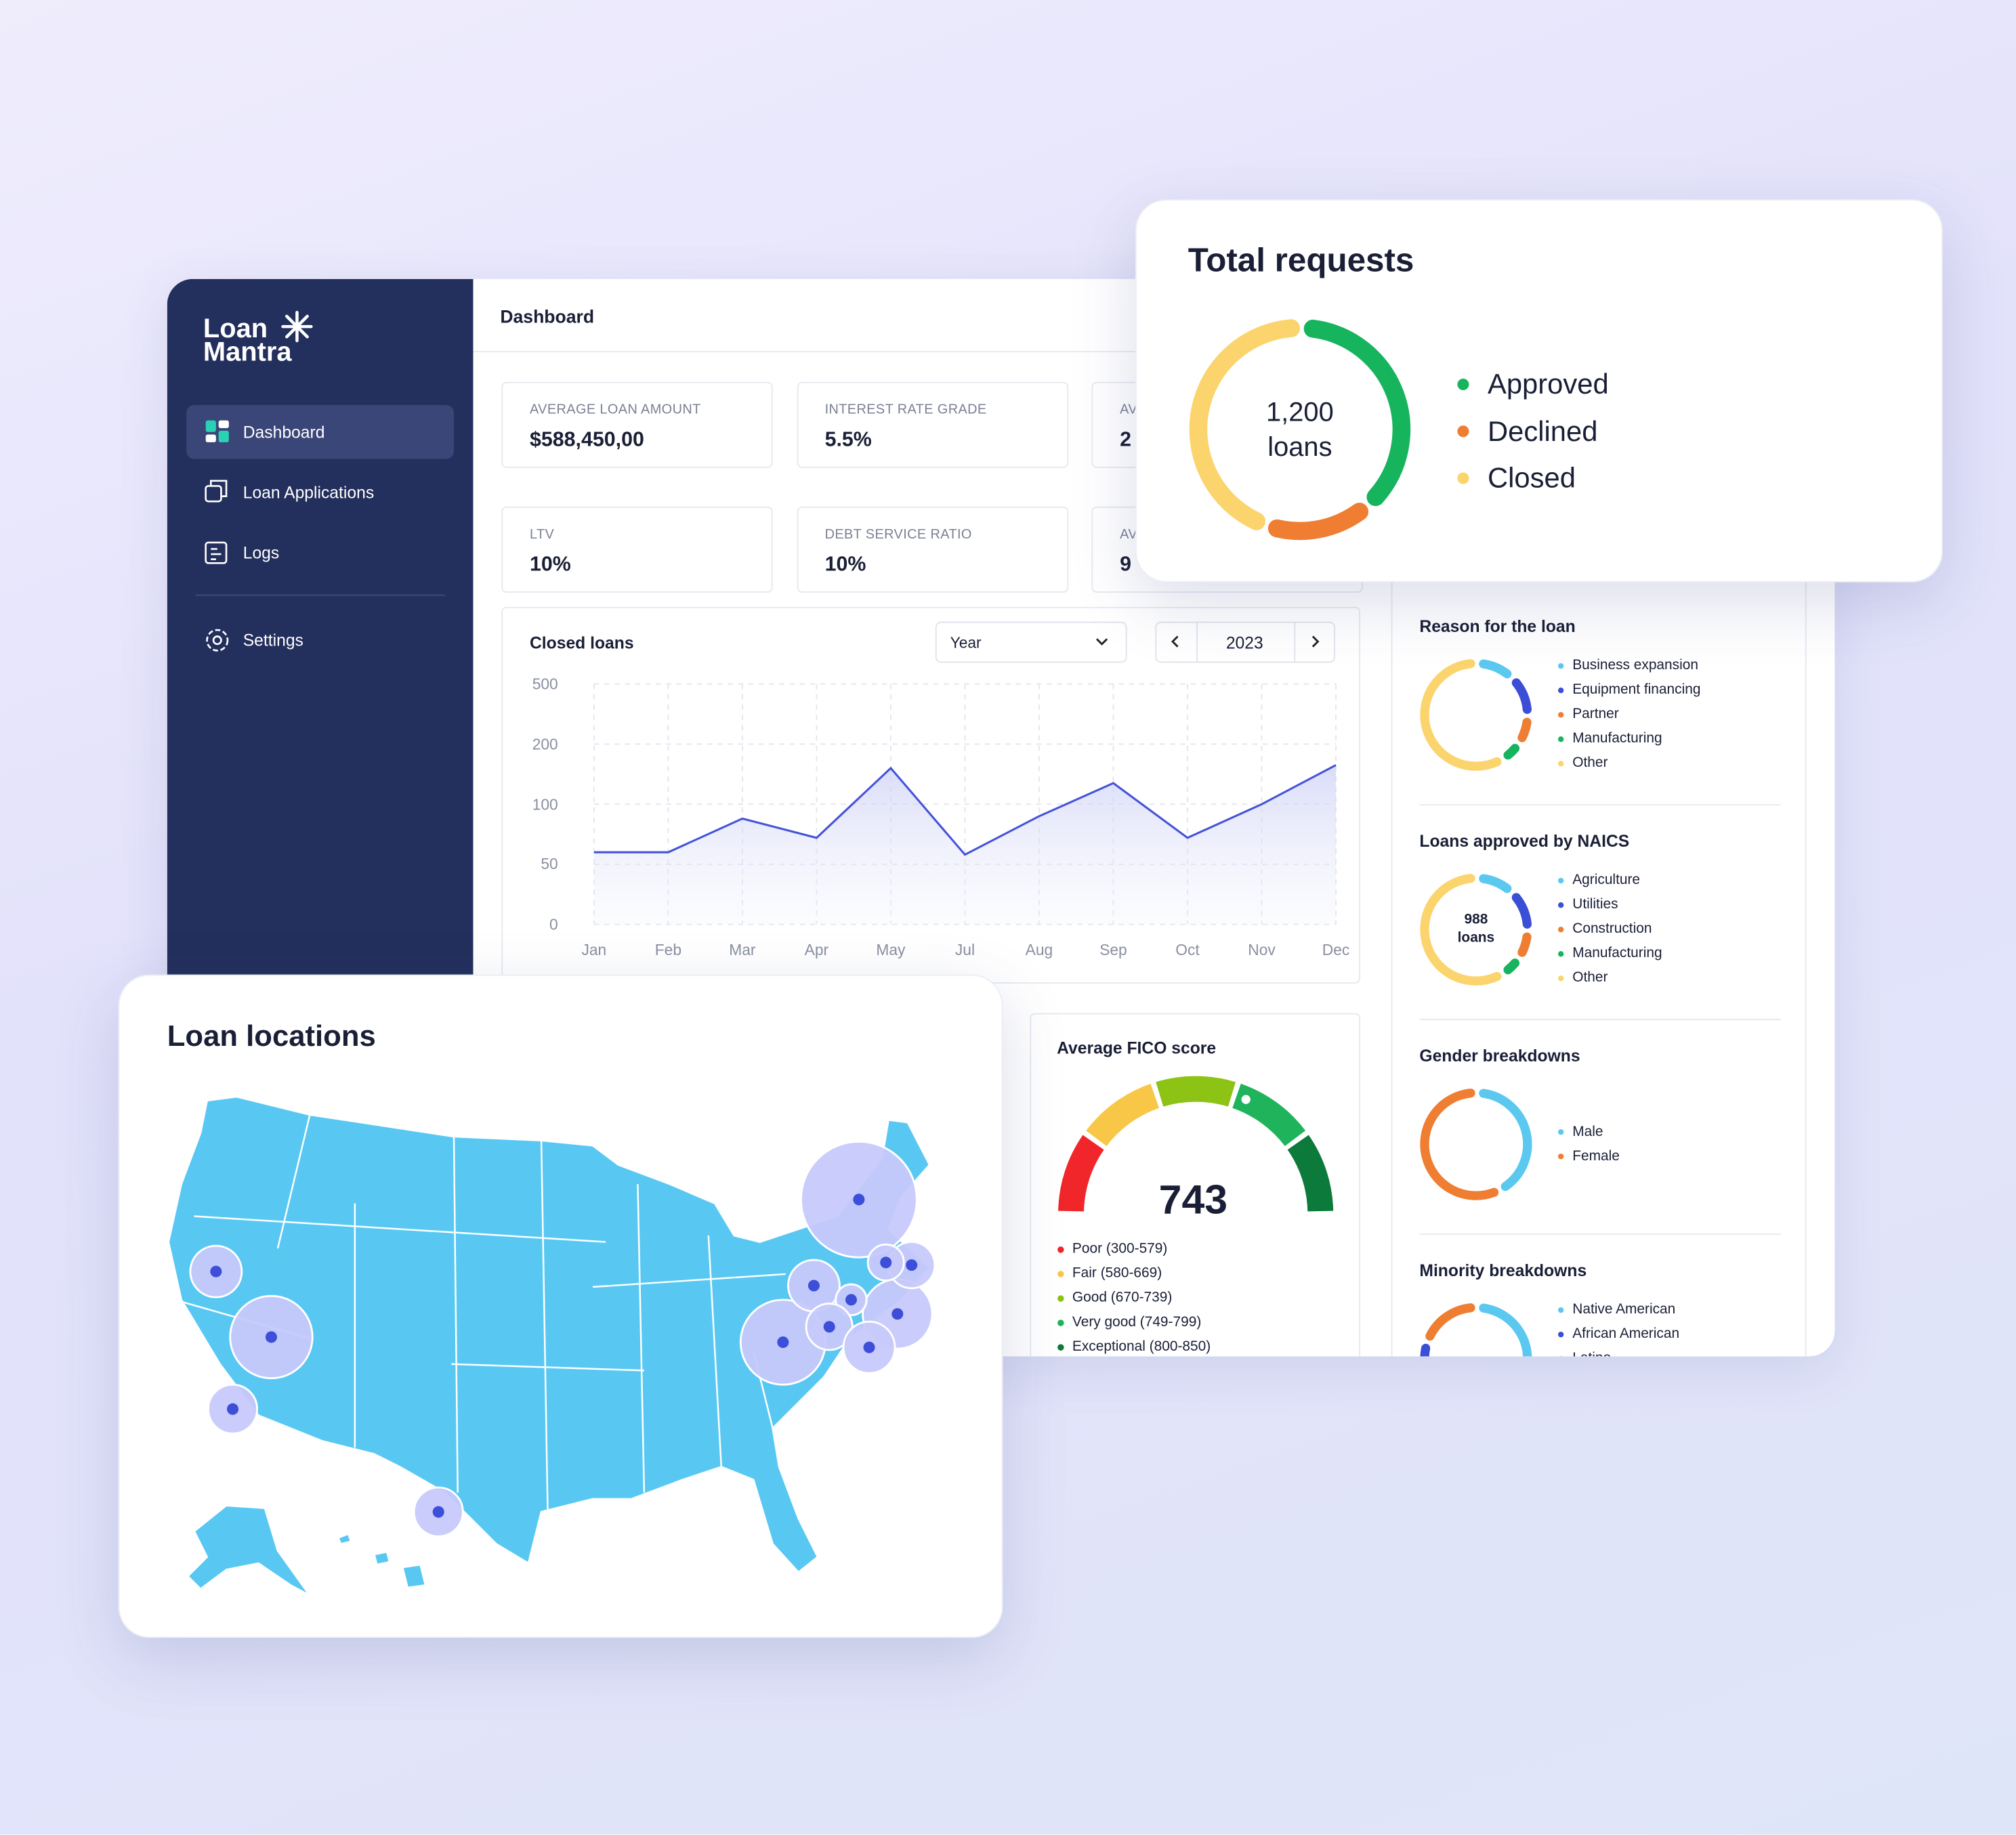 This screenshot has height=1835, width=2016. What do you see at coordinates (553, 924) in the screenshot?
I see `y-tick-label: 0` at bounding box center [553, 924].